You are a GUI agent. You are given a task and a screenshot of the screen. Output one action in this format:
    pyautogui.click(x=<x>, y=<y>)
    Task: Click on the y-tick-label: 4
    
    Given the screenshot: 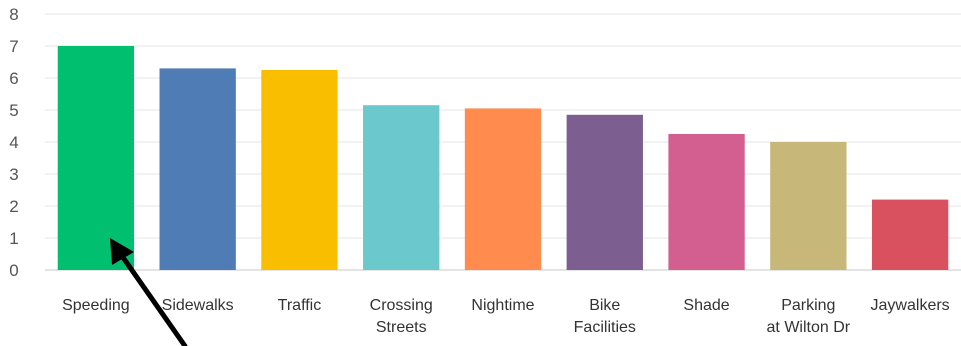 What is the action you would take?
    pyautogui.click(x=13, y=142)
    